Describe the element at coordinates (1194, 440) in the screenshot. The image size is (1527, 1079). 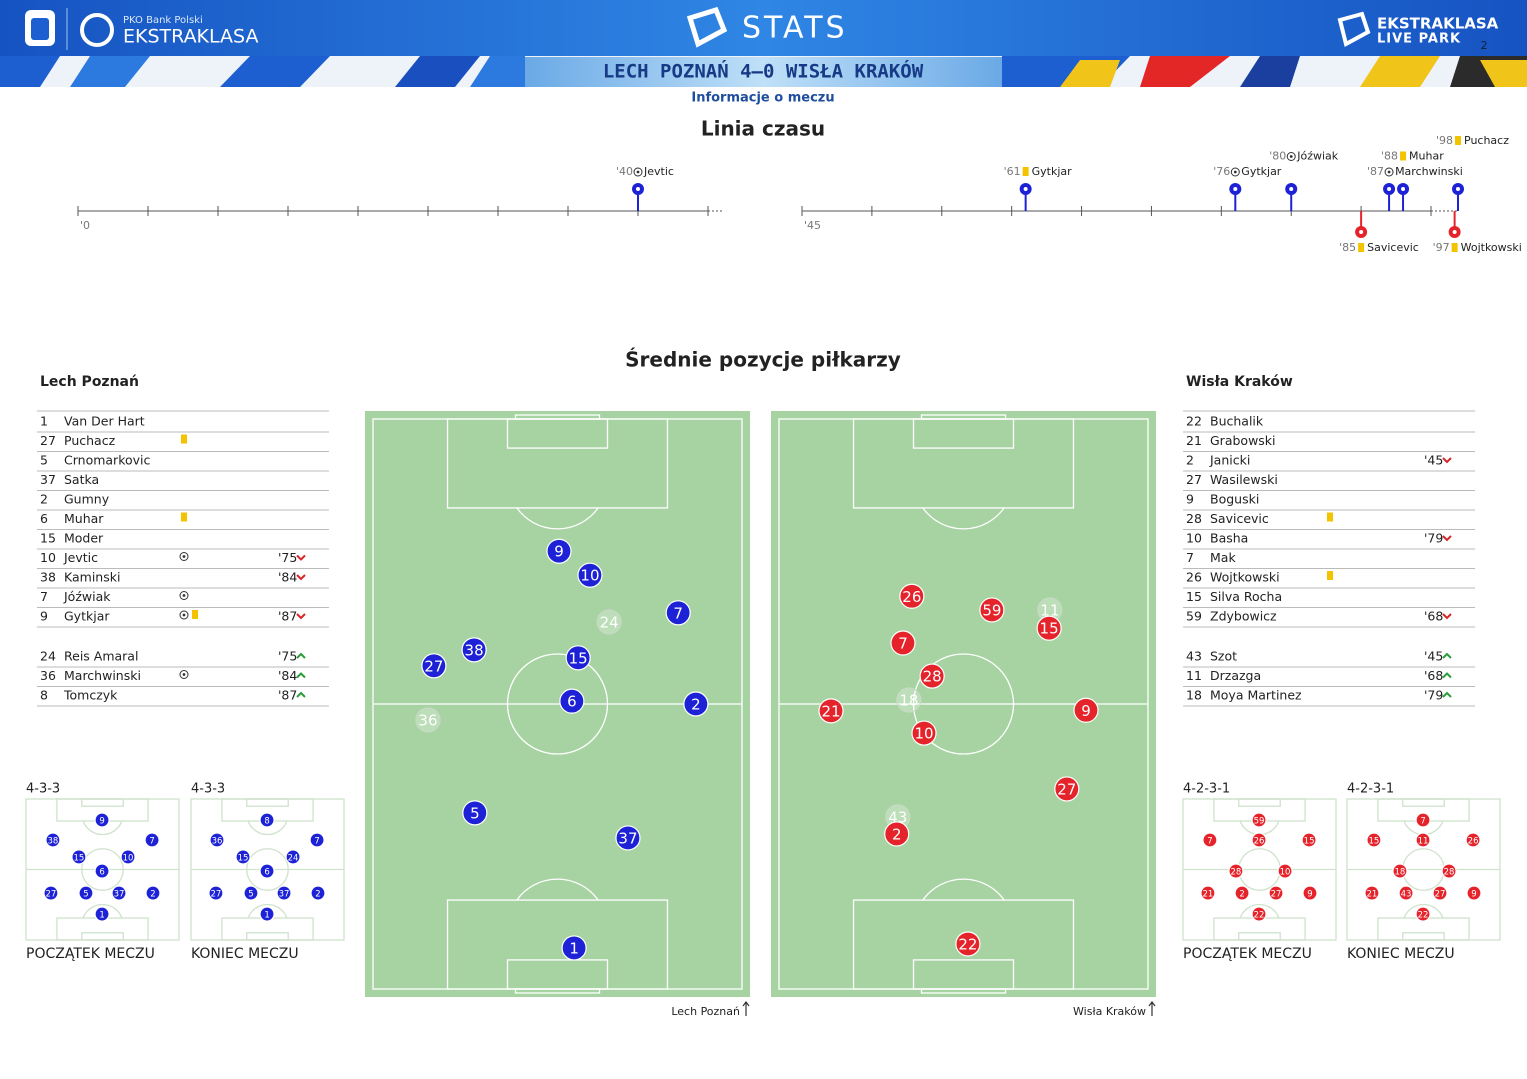
I see `player-number: 21` at that location.